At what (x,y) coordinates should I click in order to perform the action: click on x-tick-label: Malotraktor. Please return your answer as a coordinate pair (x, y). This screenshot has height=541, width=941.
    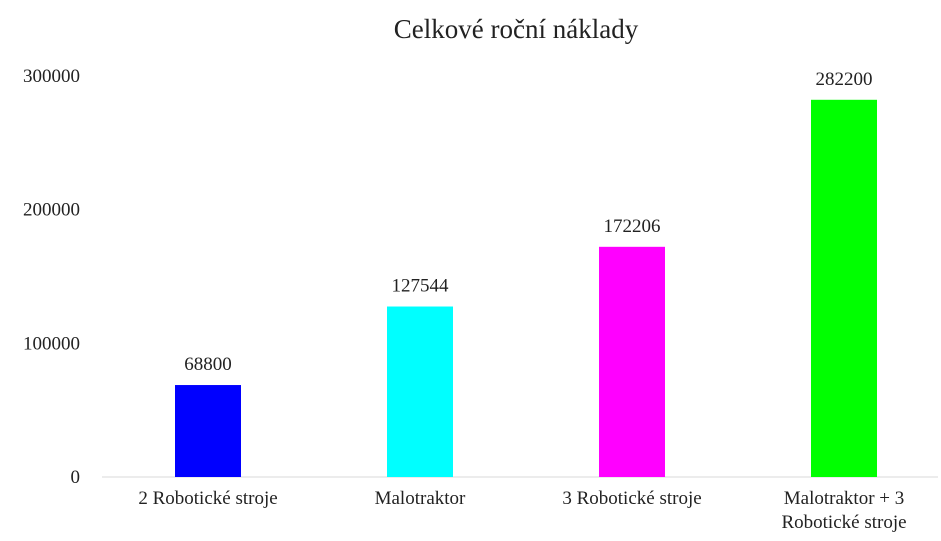
    Looking at the image, I should click on (420, 498).